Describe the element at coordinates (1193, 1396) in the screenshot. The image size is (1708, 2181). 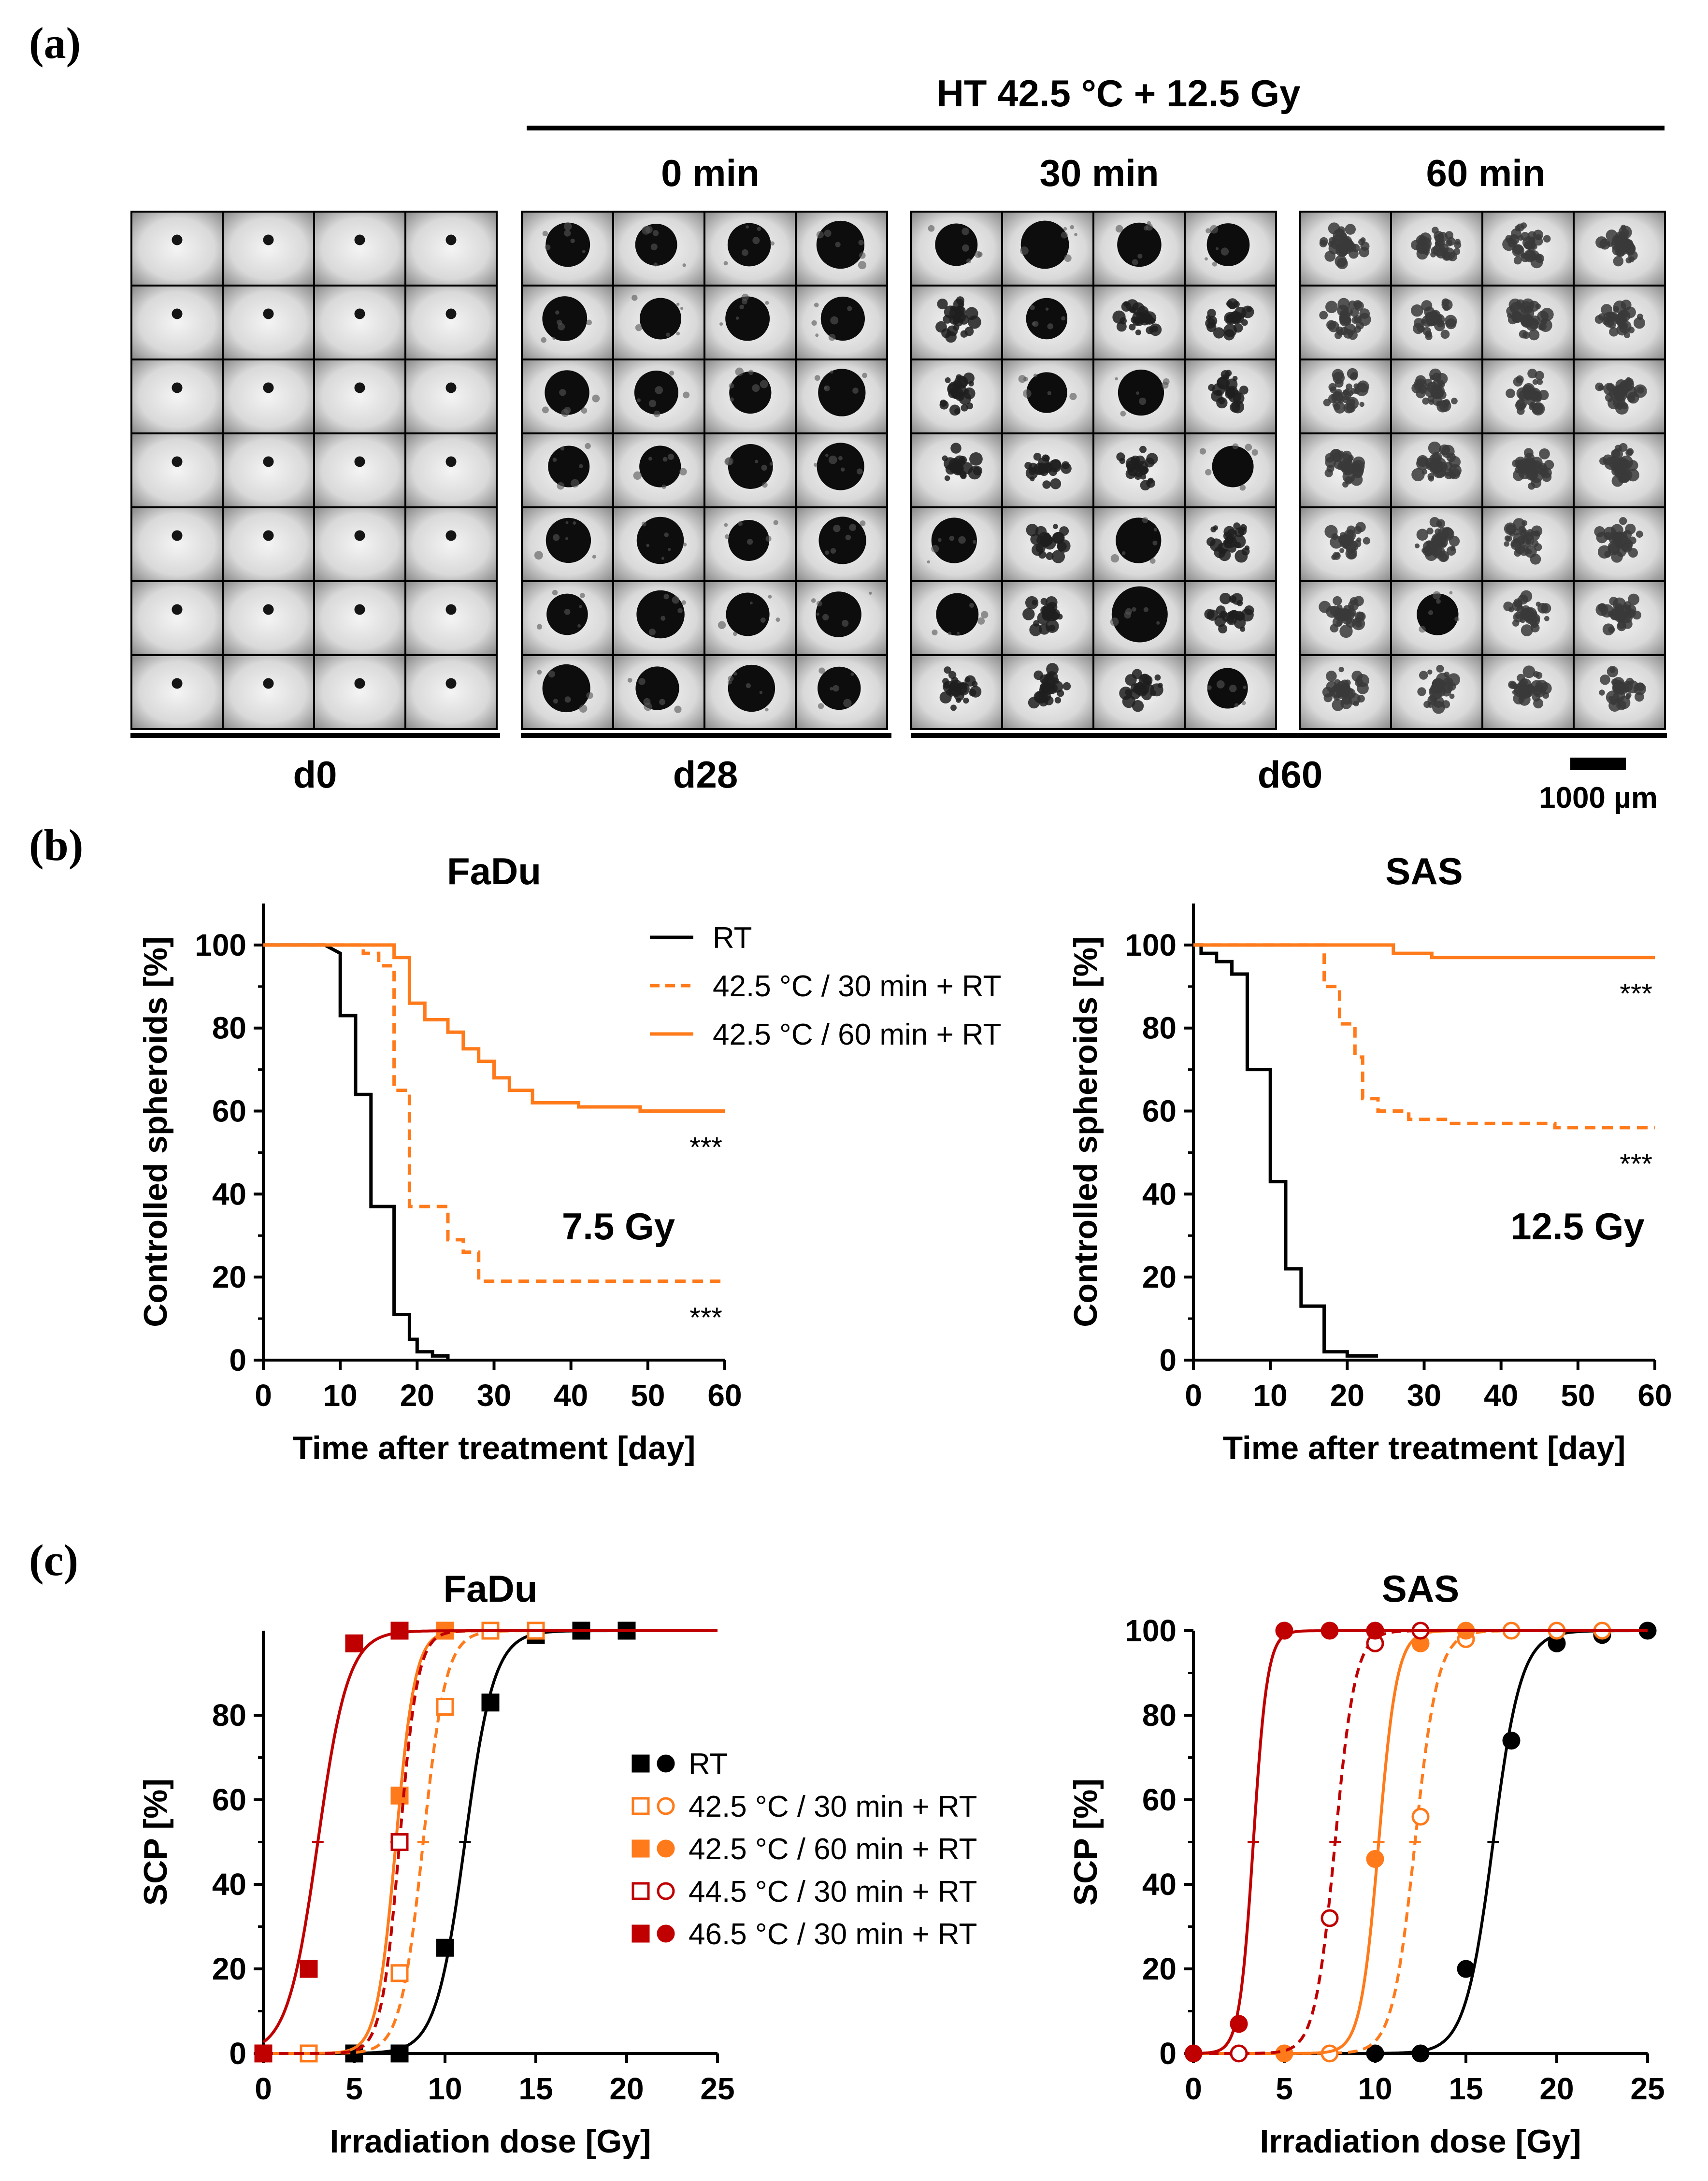
I see `x-tick-label: 0` at that location.